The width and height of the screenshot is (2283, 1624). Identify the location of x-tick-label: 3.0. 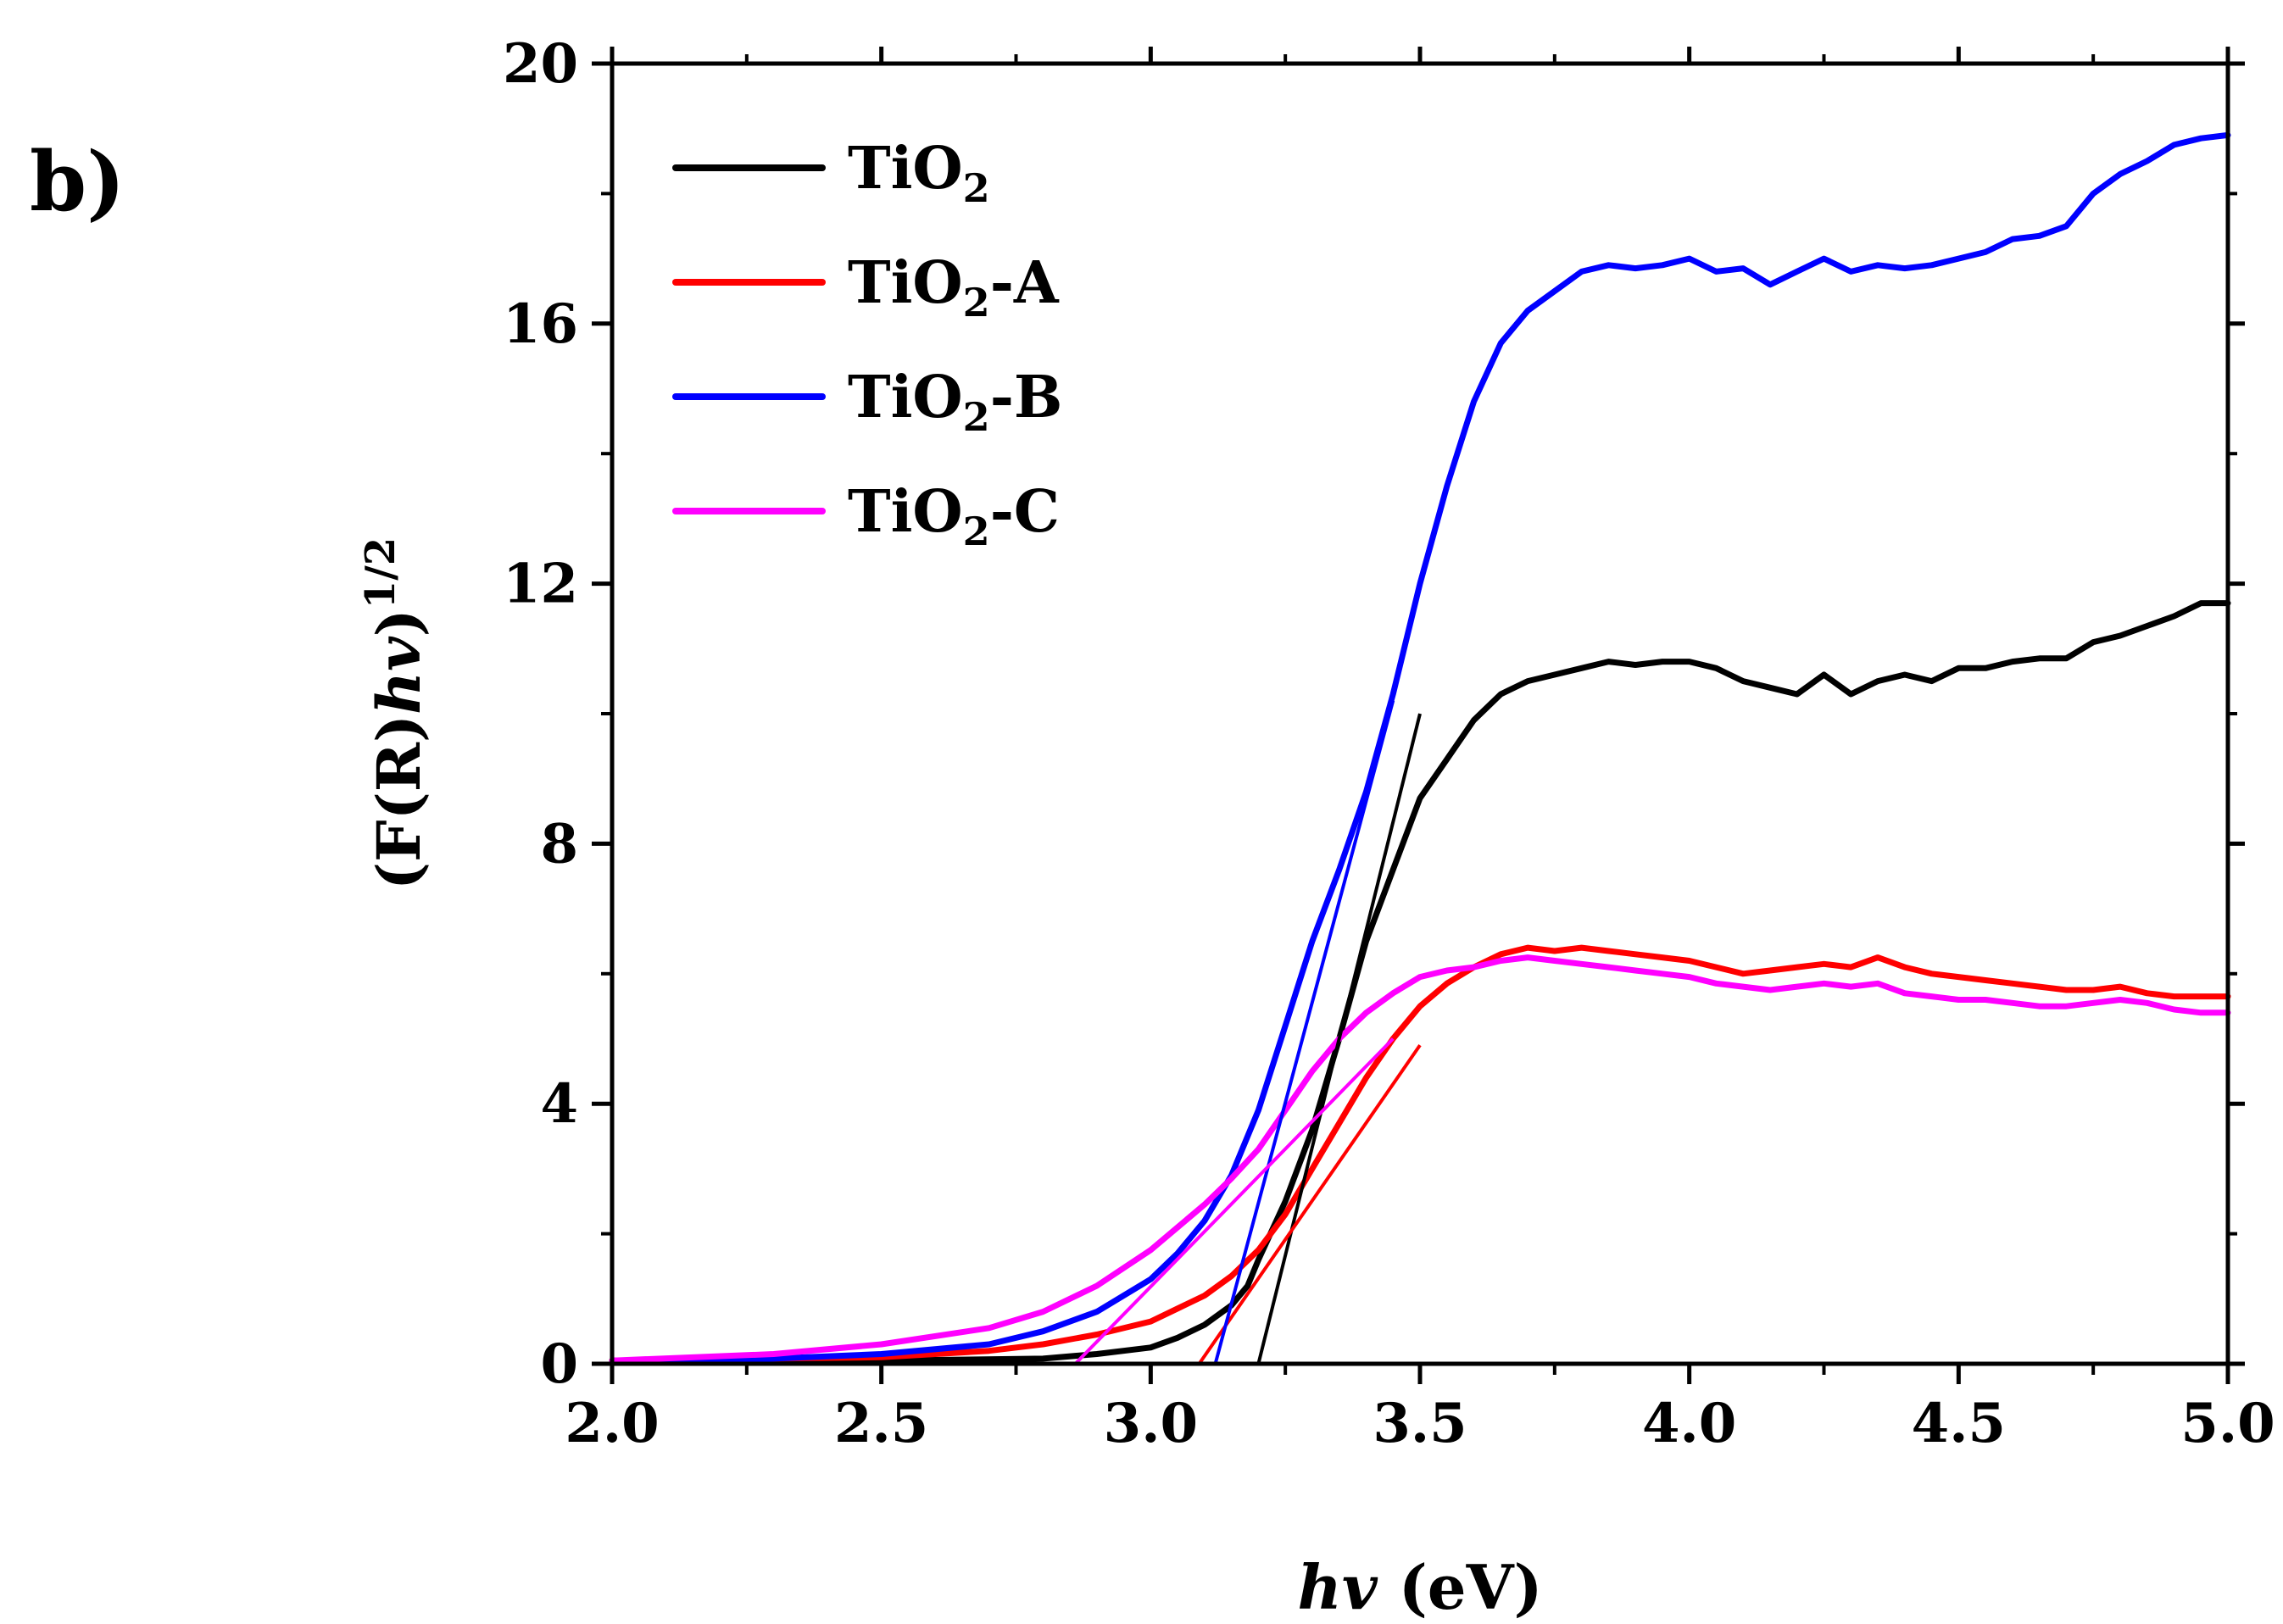
(1151, 1423).